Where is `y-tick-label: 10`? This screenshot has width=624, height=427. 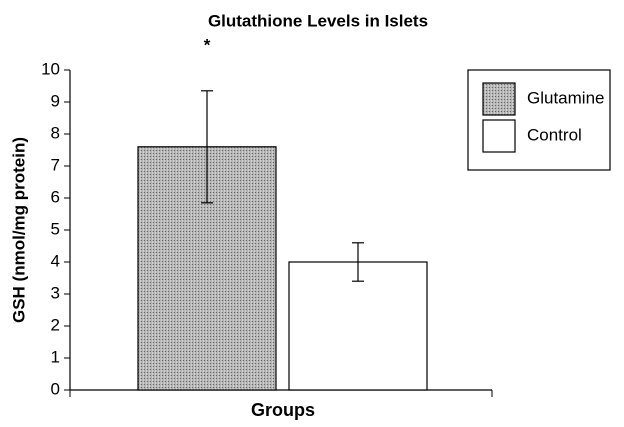 y-tick-label: 10 is located at coordinates (50, 68).